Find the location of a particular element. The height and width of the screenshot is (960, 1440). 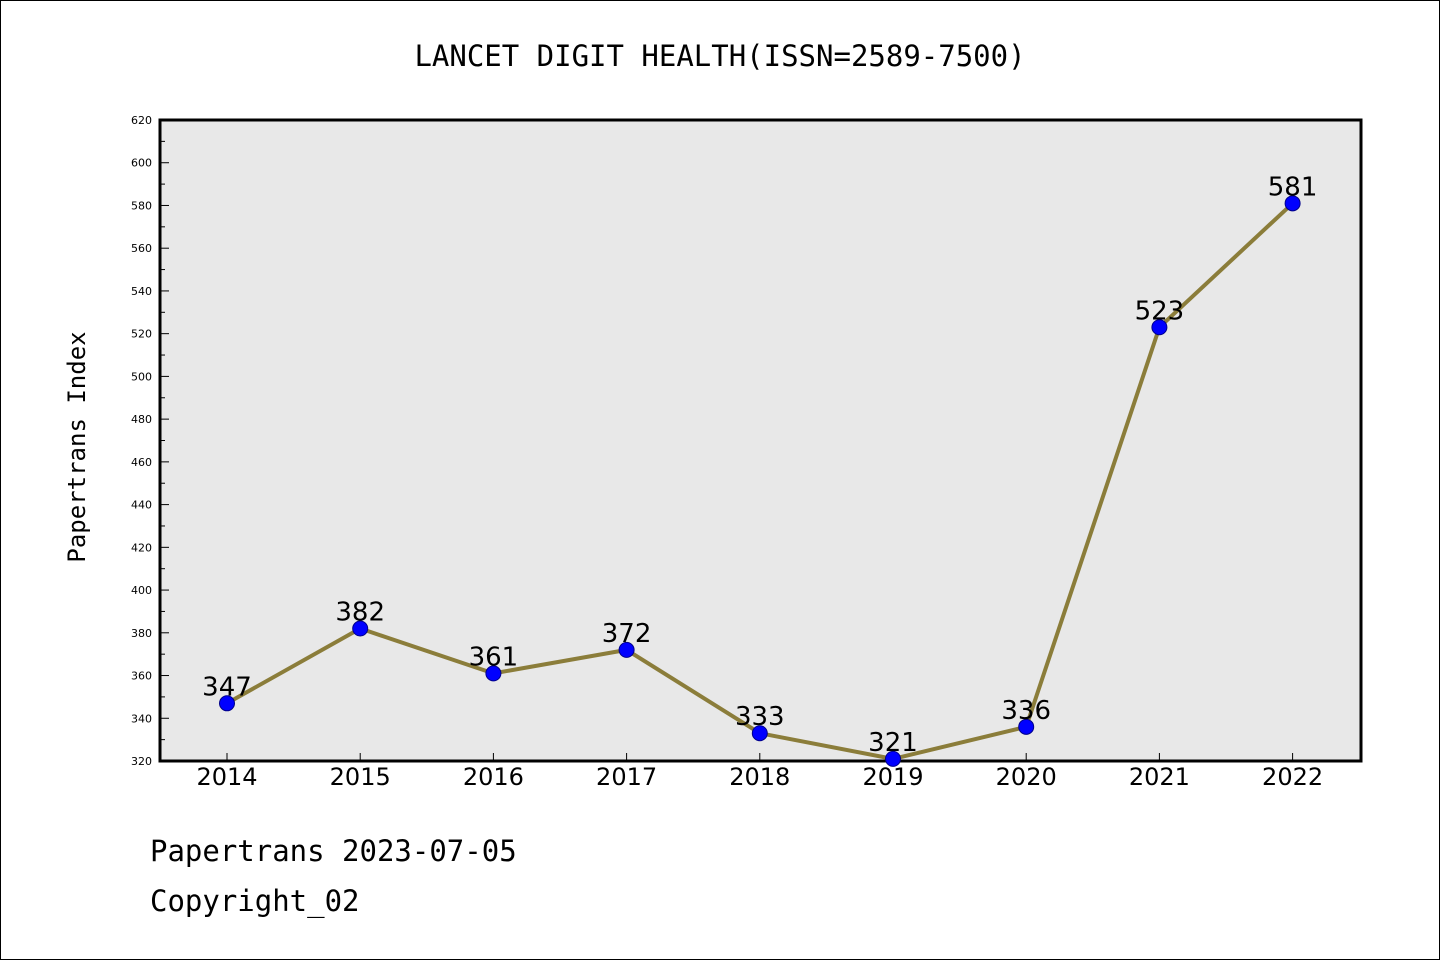

y-tick-label: 540 is located at coordinates (141, 291).